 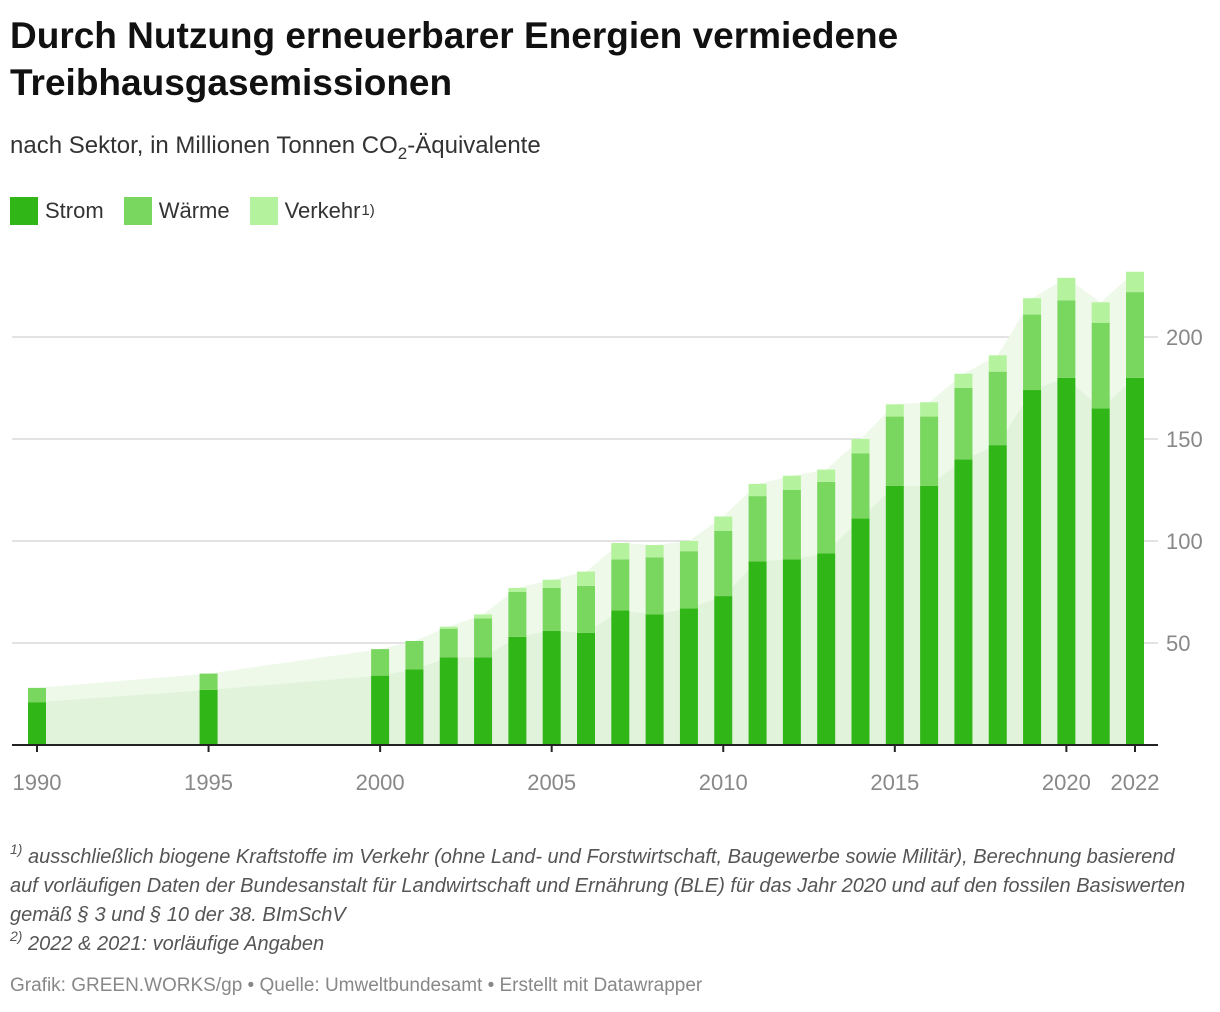 What do you see at coordinates (586, 578) in the screenshot?
I see `bar-verkehr-2006` at bounding box center [586, 578].